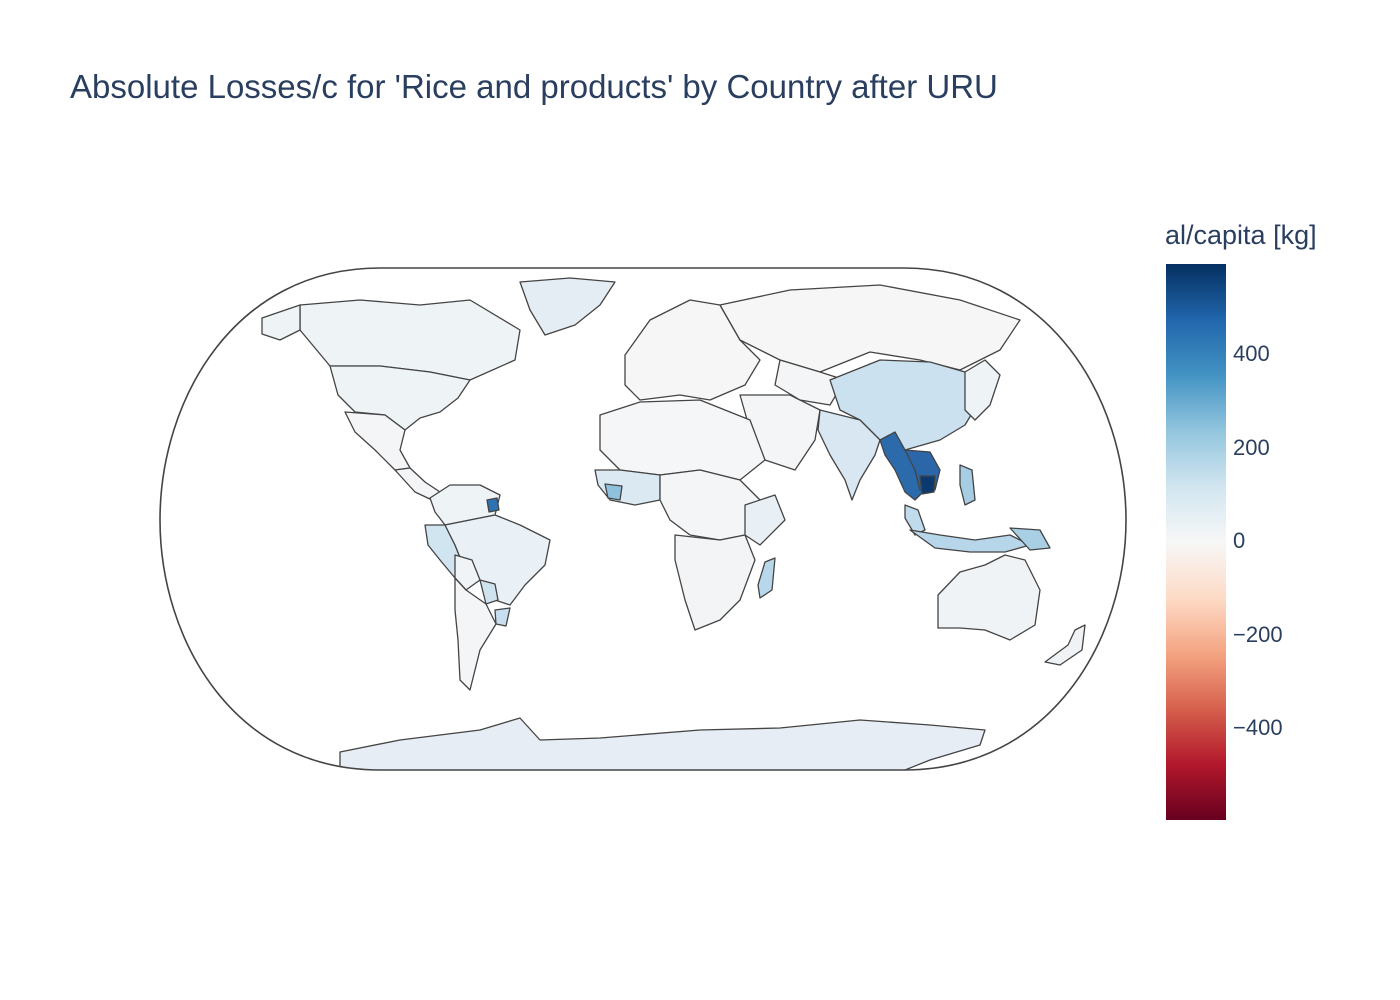  I want to click on country-new-zealand, so click(1065, 645).